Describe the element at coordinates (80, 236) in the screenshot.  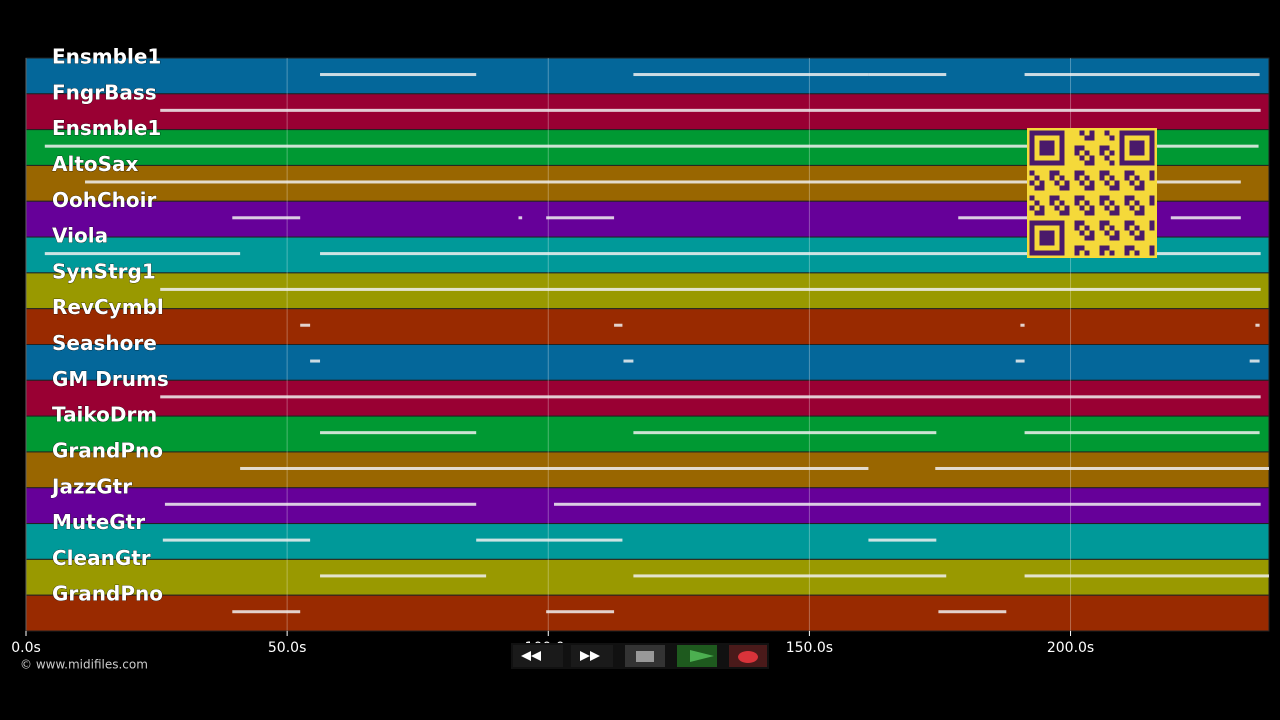
I see `track-label: Viola` at that location.